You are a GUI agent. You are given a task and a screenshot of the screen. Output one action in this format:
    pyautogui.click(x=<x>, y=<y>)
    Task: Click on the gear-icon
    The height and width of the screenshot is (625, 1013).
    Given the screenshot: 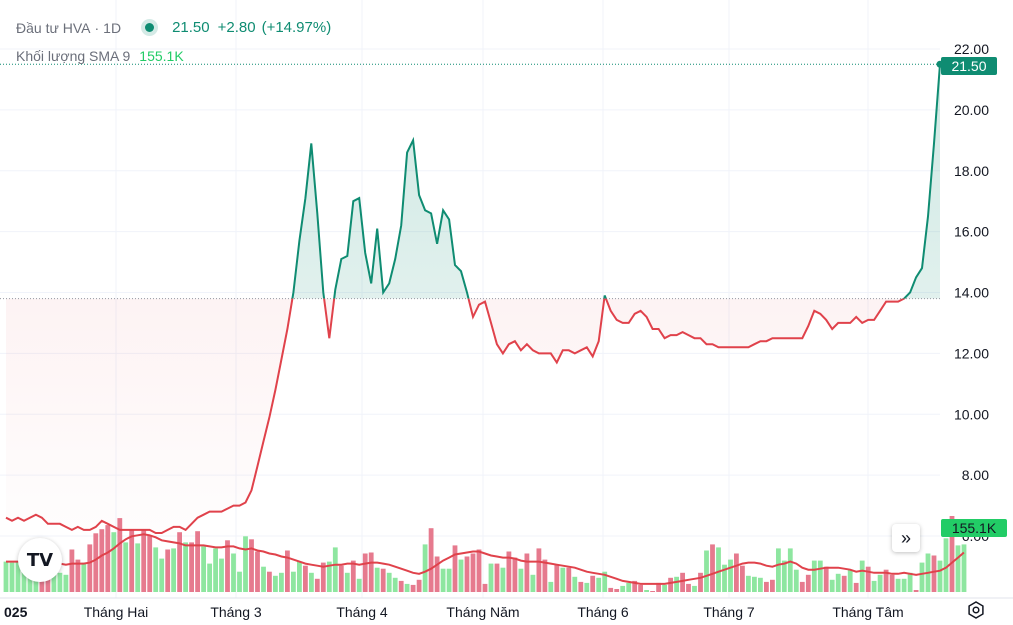 What is the action you would take?
    pyautogui.click(x=976, y=610)
    